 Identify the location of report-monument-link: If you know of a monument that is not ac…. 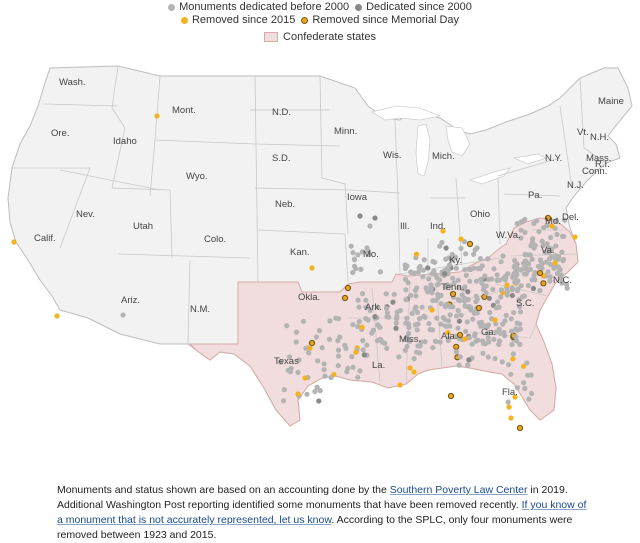
(322, 512).